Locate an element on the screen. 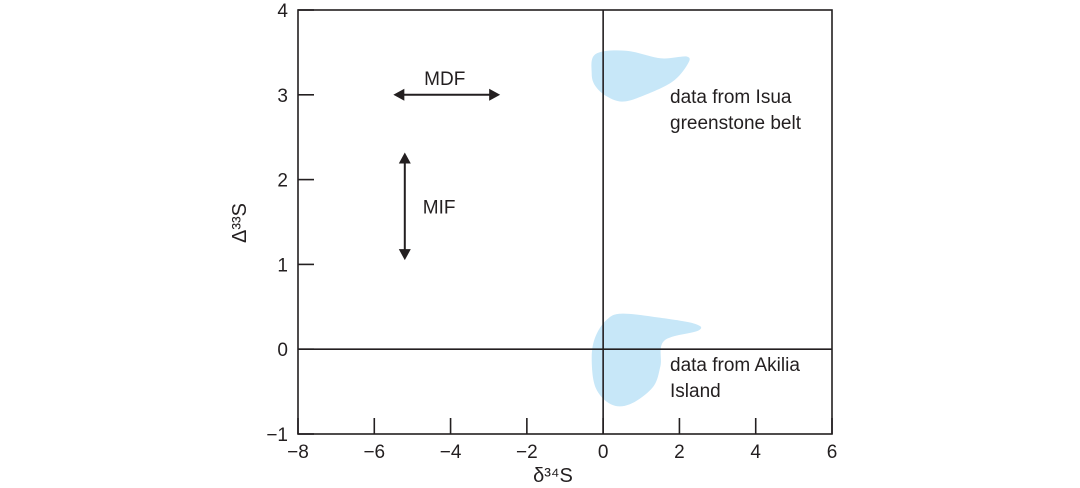 Image resolution: width=1080 pixels, height=488 pixels. y-tick-label: 4 is located at coordinates (282, 11).